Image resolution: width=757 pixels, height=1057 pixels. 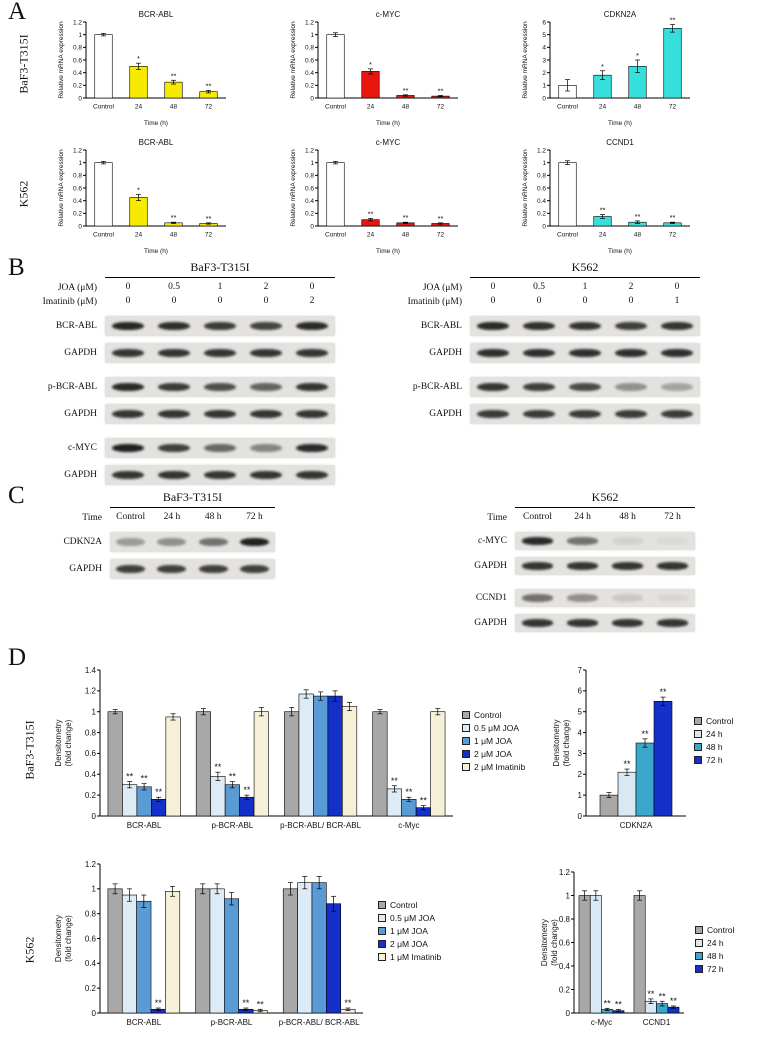 I want to click on blot-label: GAPDH, so click(x=85, y=569).